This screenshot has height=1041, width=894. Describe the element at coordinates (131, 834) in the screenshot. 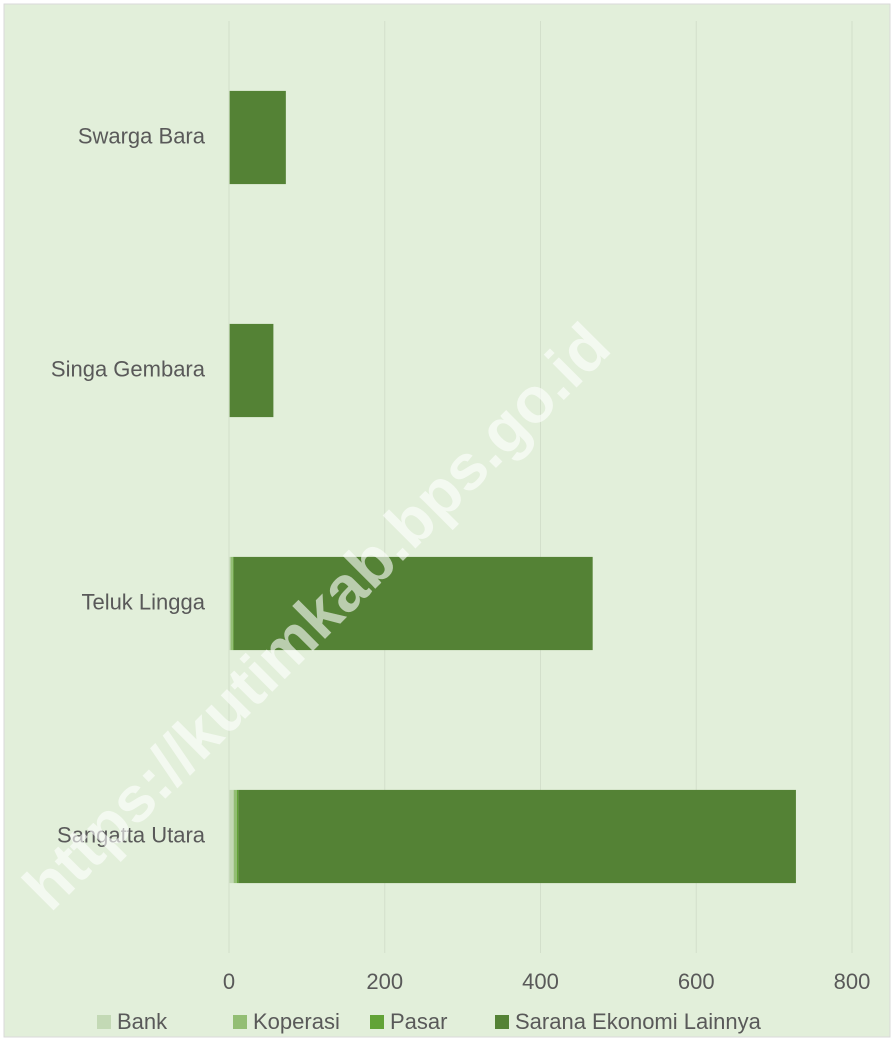

I see `y-tick-label: Sangatta Utara` at that location.